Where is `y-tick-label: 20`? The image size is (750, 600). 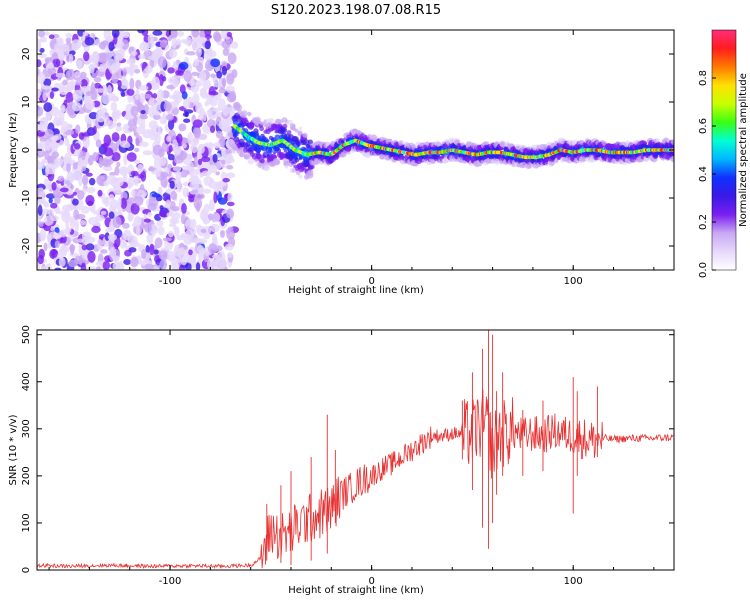
y-tick-label: 20 is located at coordinates (26, 54).